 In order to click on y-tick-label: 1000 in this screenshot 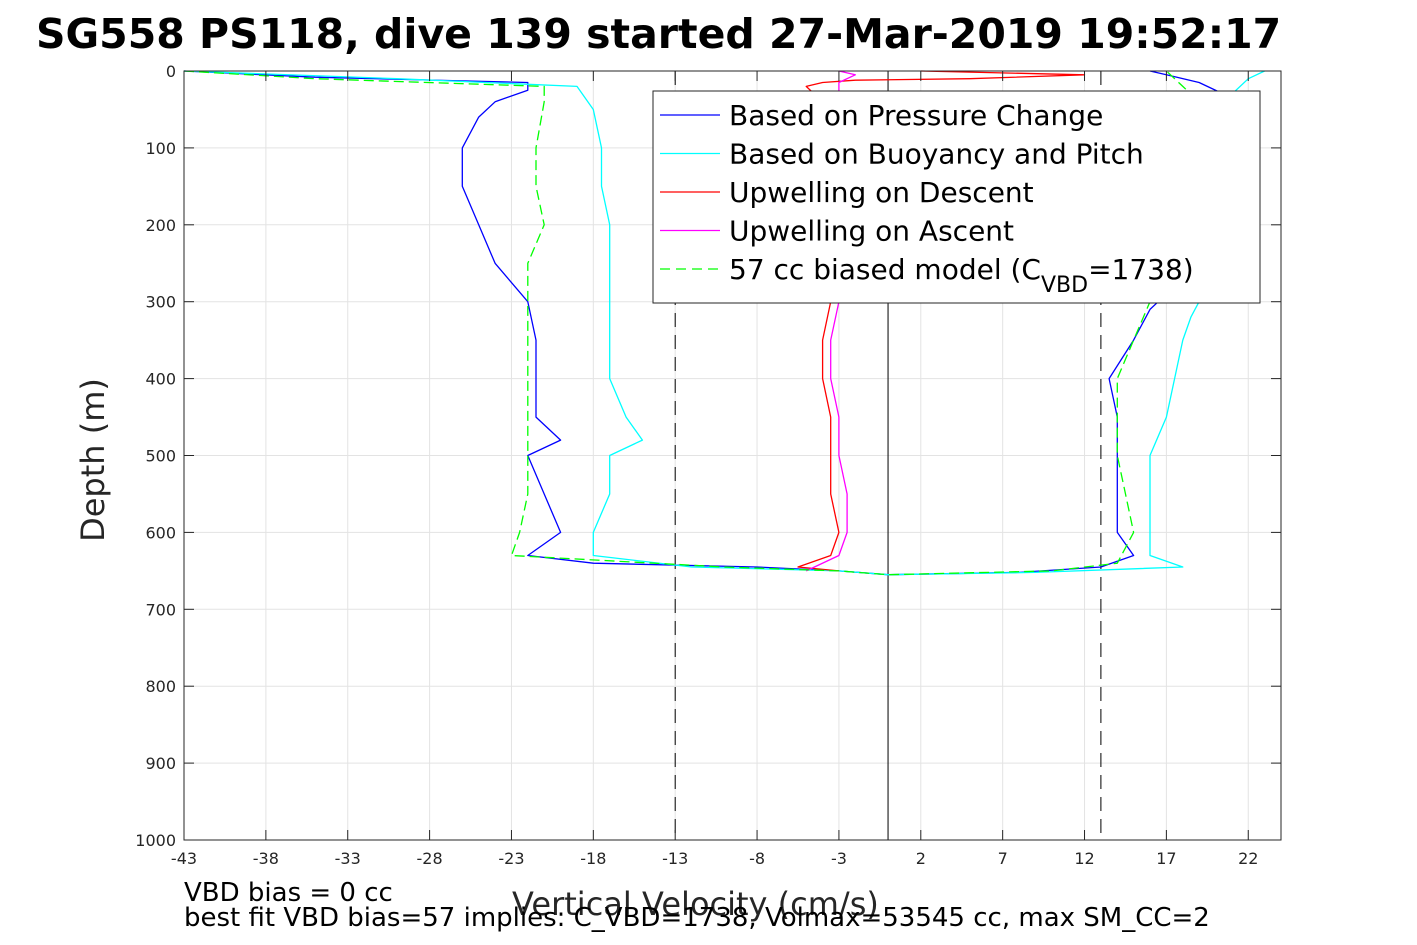, I will do `click(155, 840)`.